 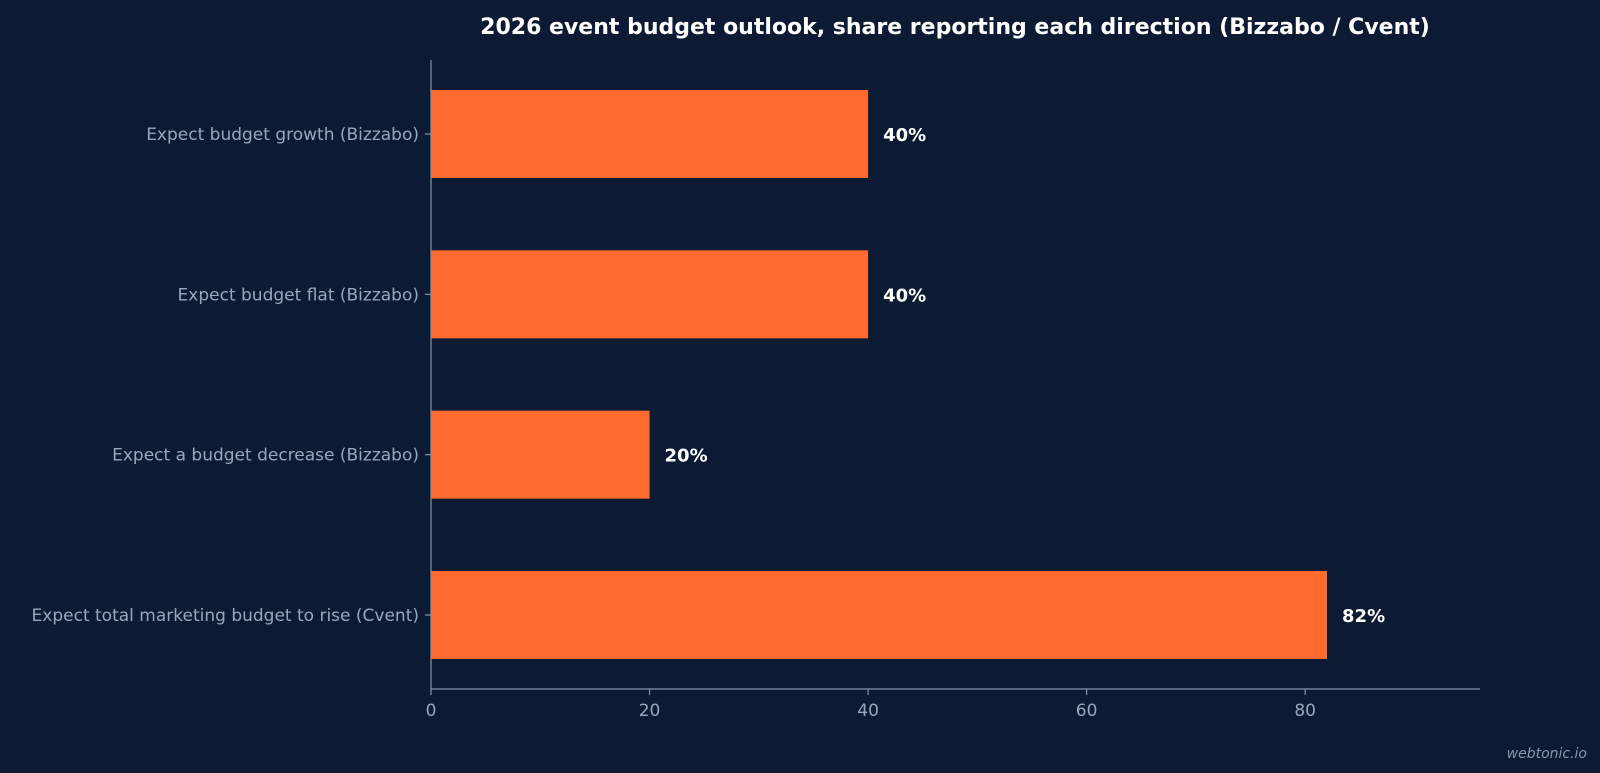 I want to click on category-label: Expect budget growth (Bizzabo), so click(x=282, y=135).